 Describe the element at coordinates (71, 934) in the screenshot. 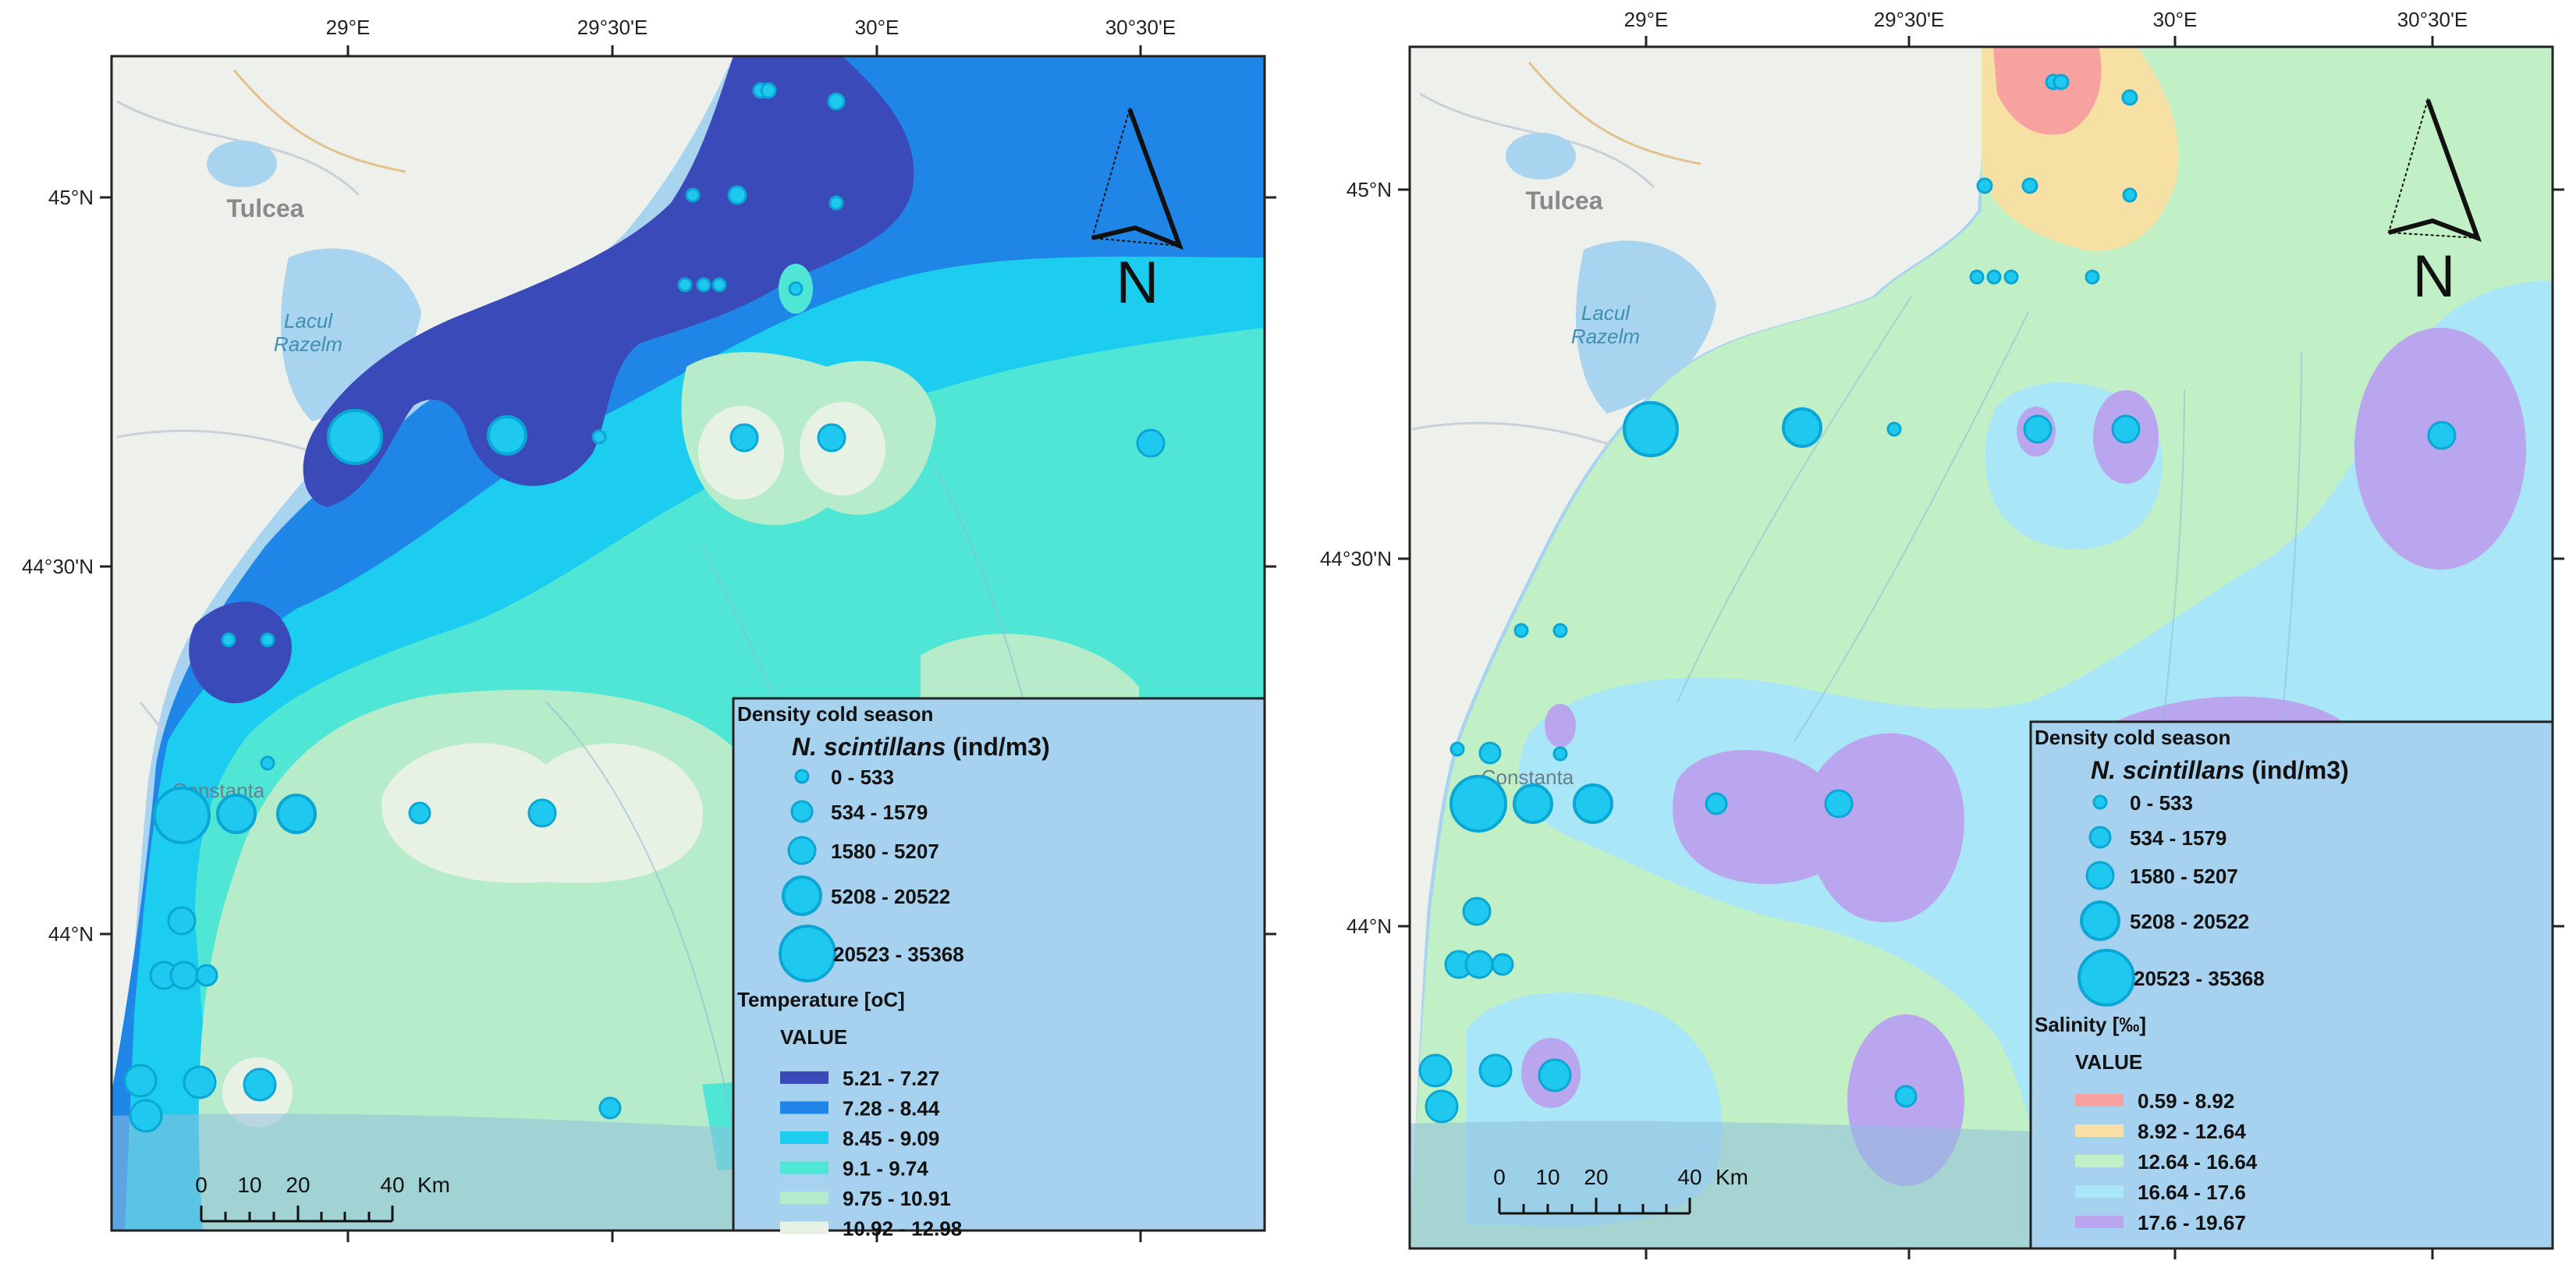

I see `latitude-label-44n: 44°N` at that location.